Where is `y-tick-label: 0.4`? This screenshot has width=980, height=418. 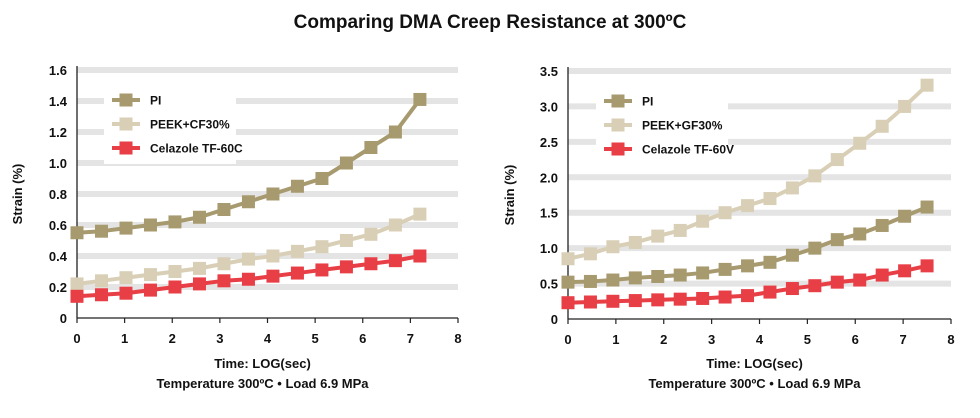 y-tick-label: 0.4 is located at coordinates (58, 256).